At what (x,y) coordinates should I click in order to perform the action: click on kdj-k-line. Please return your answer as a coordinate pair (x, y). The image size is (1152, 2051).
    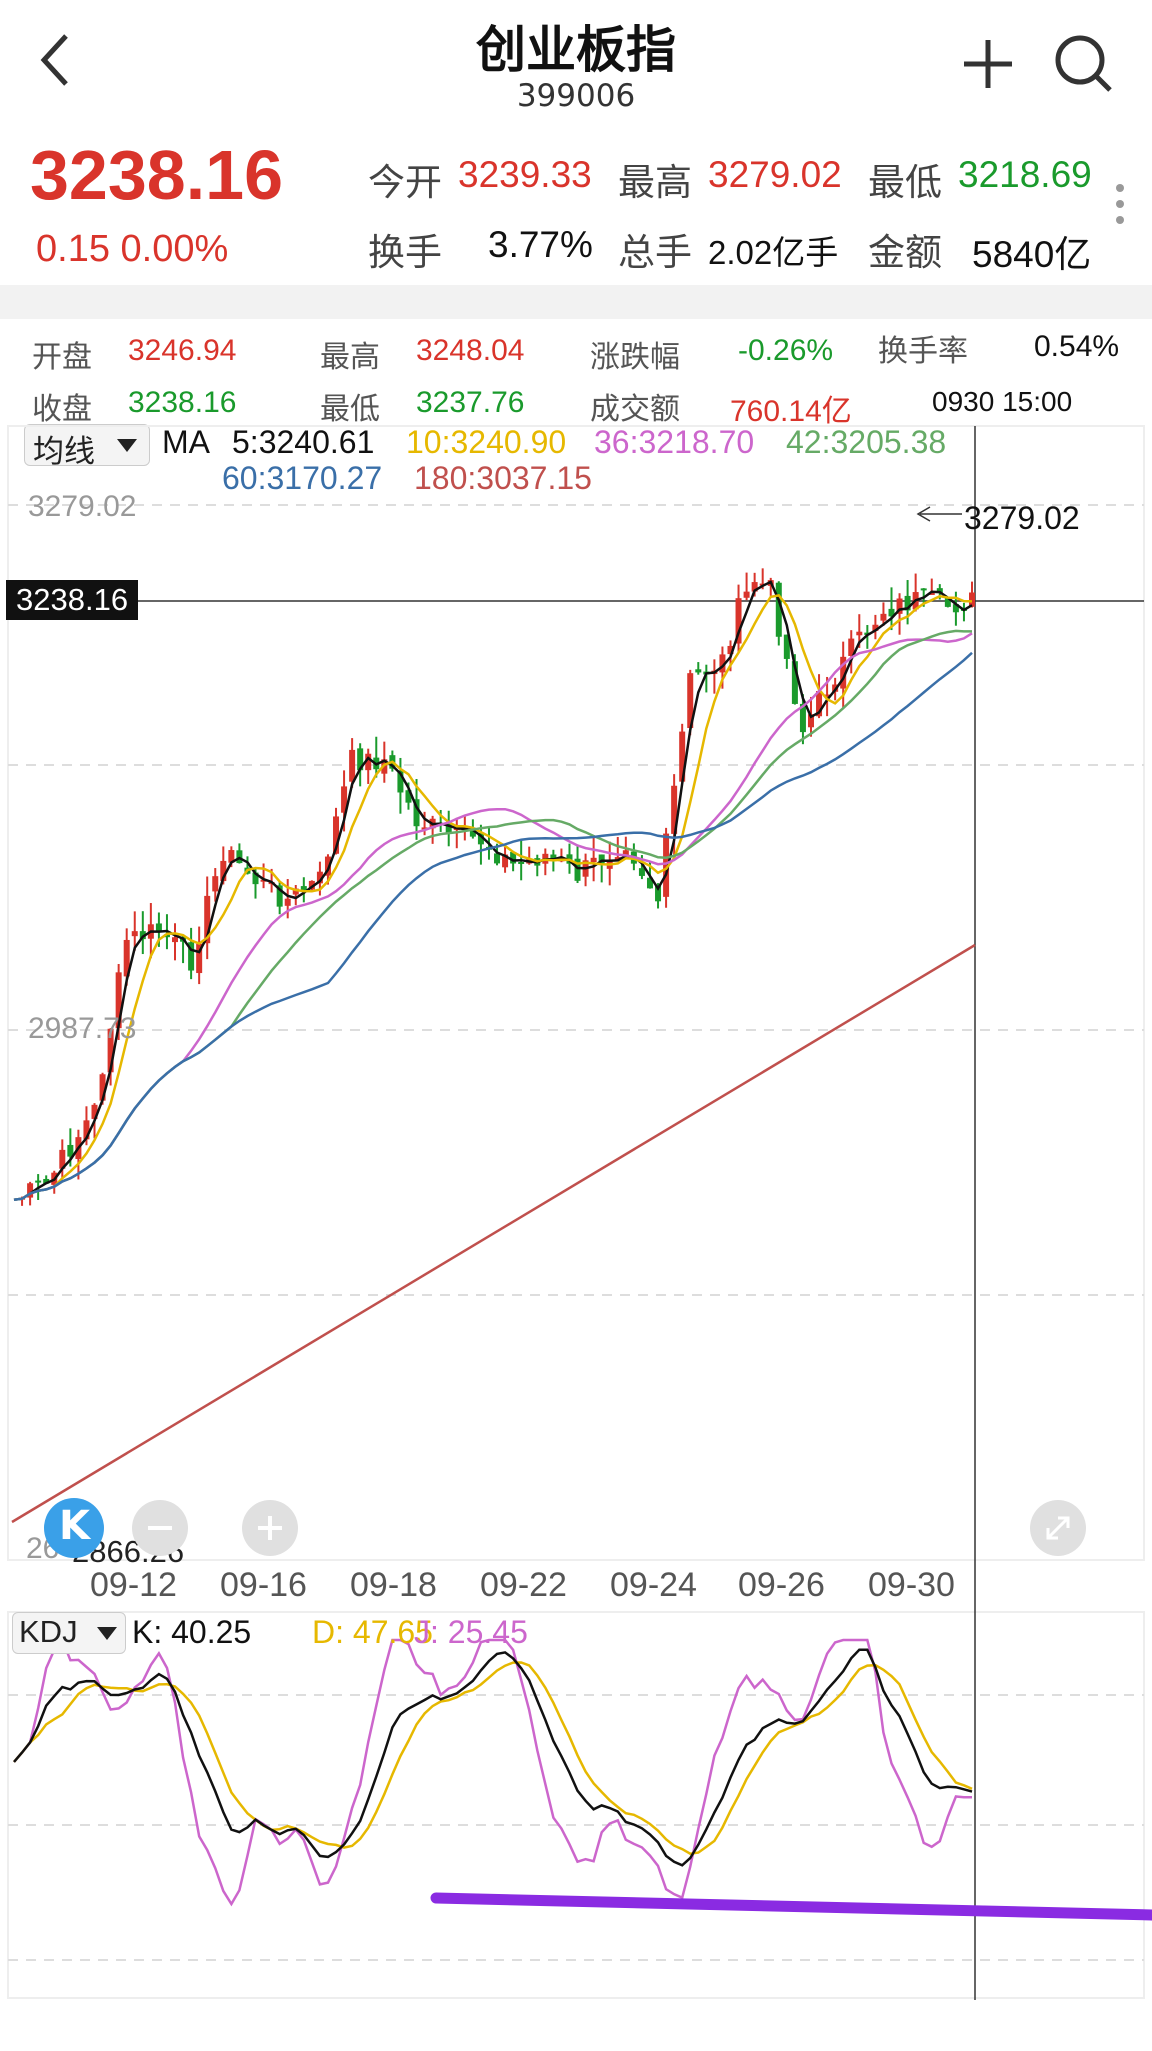
    Looking at the image, I should click on (493, 1757).